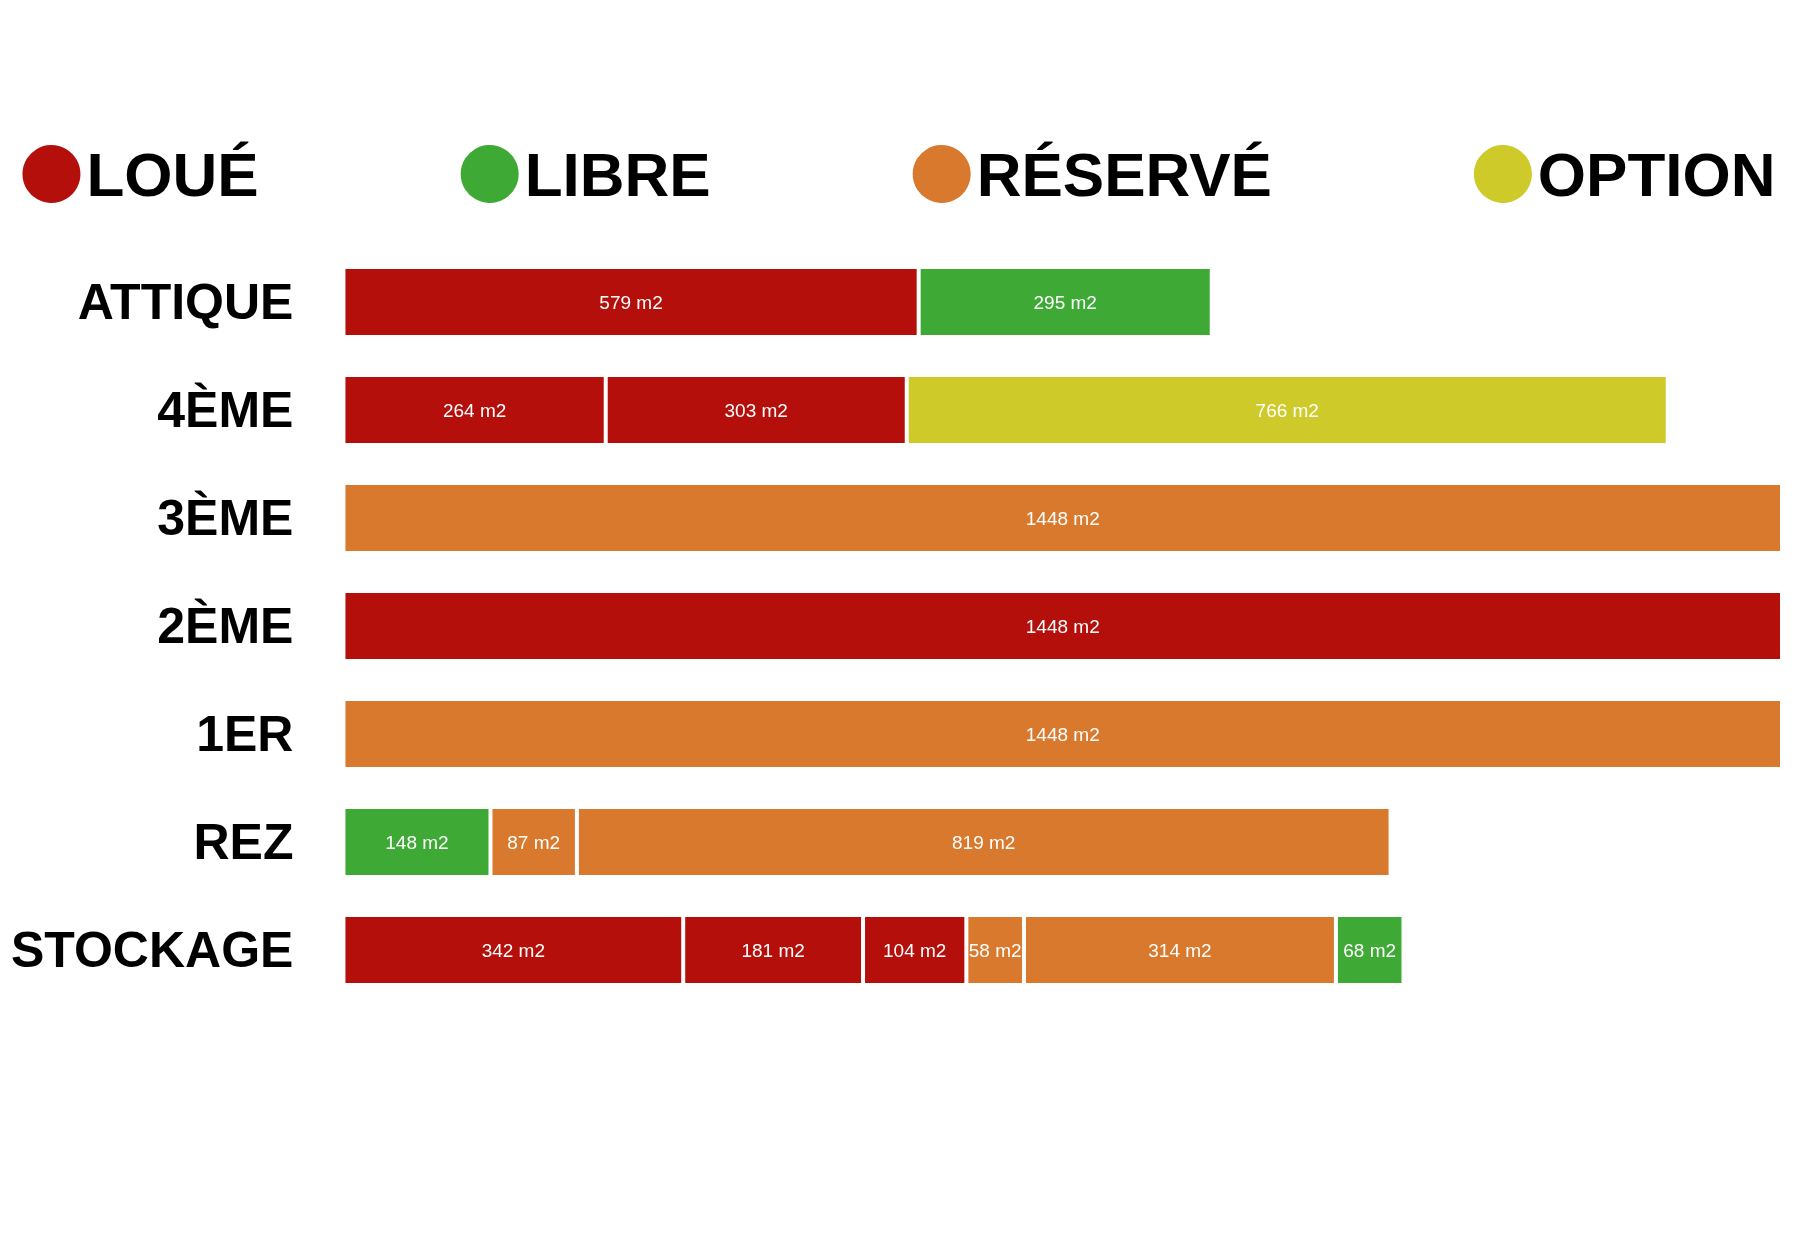 This screenshot has height=1254, width=1798. What do you see at coordinates (995, 950) in the screenshot?
I see `data-label: 58 m2` at bounding box center [995, 950].